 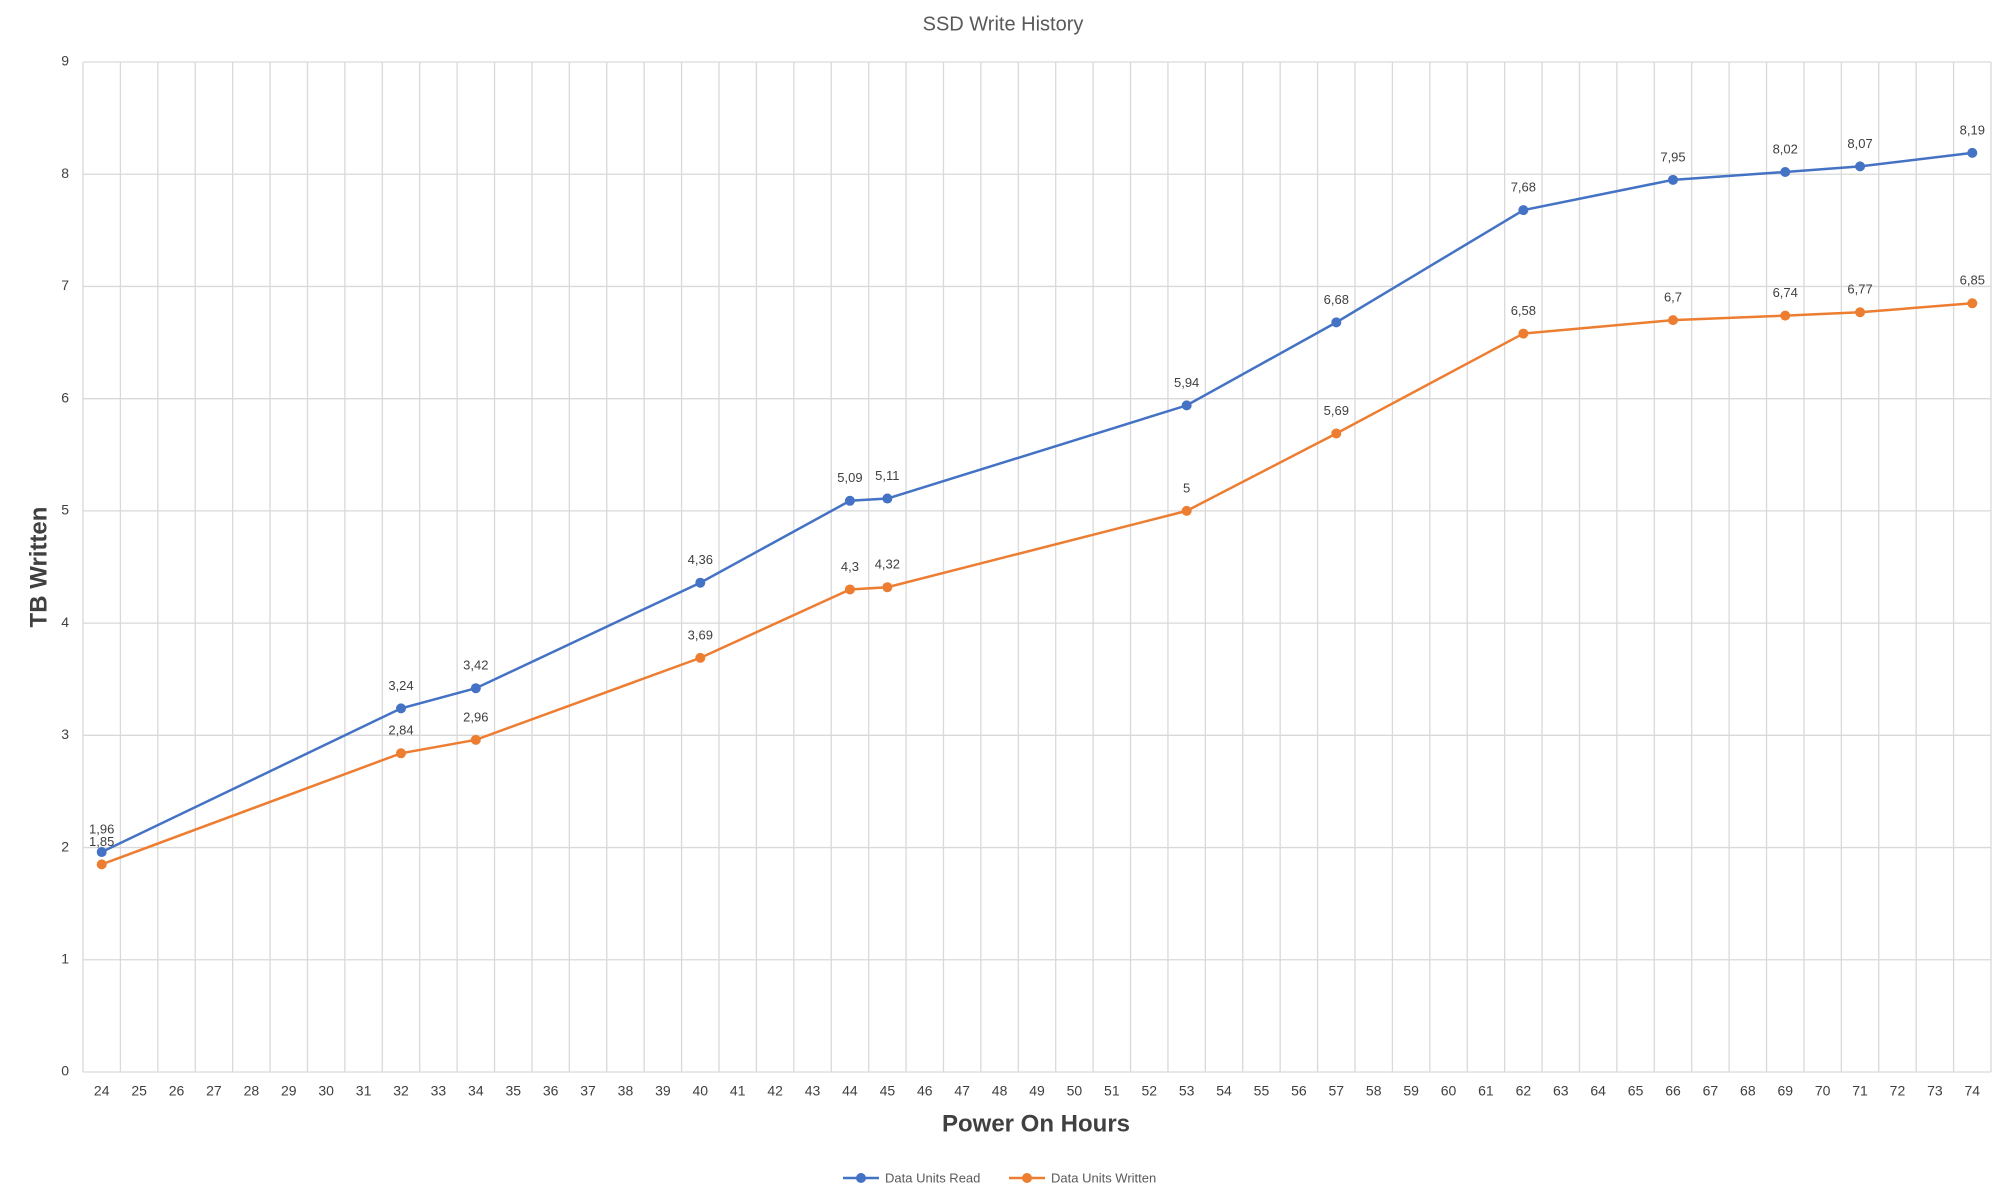 What do you see at coordinates (775, 1091) in the screenshot?
I see `x-tick-label: 42` at bounding box center [775, 1091].